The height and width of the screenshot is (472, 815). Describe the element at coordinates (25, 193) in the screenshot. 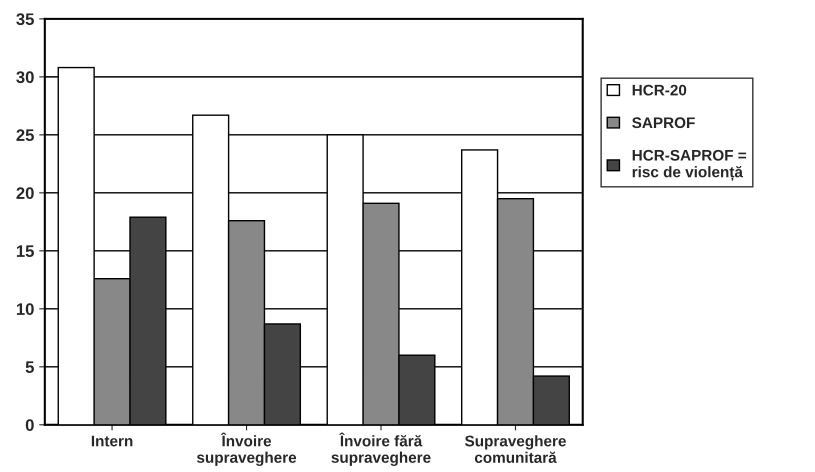

I see `y-tick-label: 20` at that location.